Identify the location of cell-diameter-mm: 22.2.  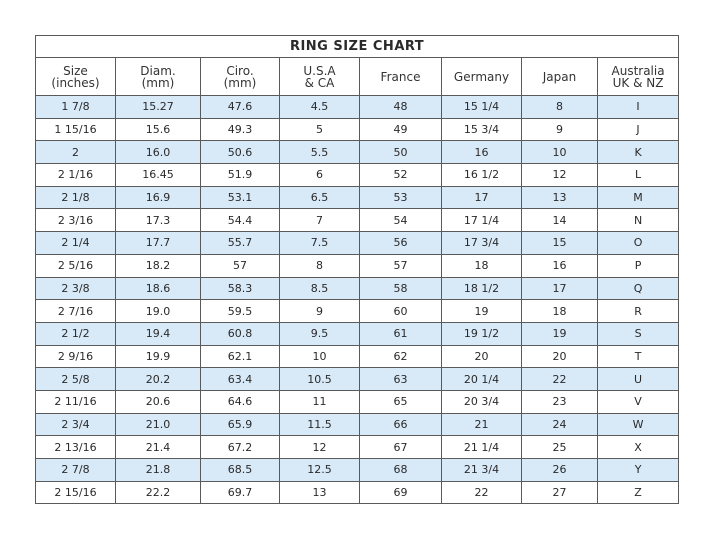
(158, 492).